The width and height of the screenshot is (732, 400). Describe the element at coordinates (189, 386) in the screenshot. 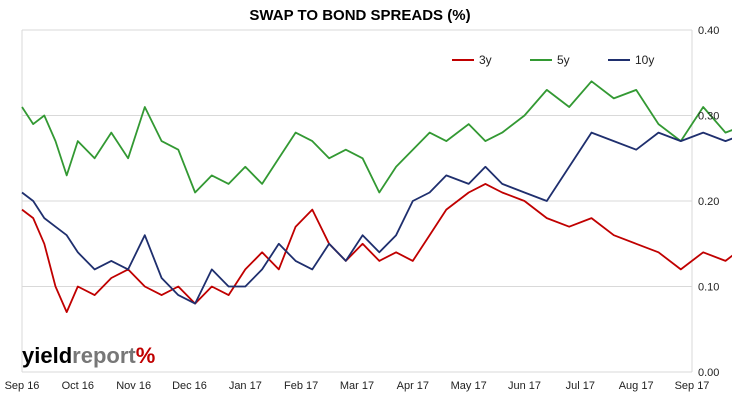

I see `x-tick-label: Dec 16` at that location.